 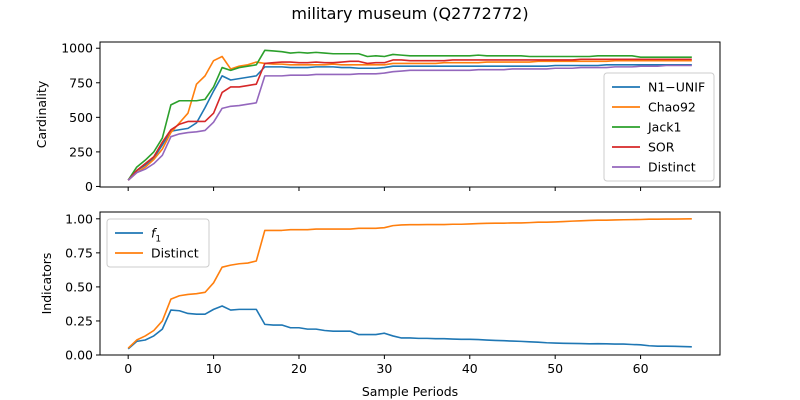 What do you see at coordinates (81, 117) in the screenshot?
I see `cardinality-y-tick-label: 500` at bounding box center [81, 117].